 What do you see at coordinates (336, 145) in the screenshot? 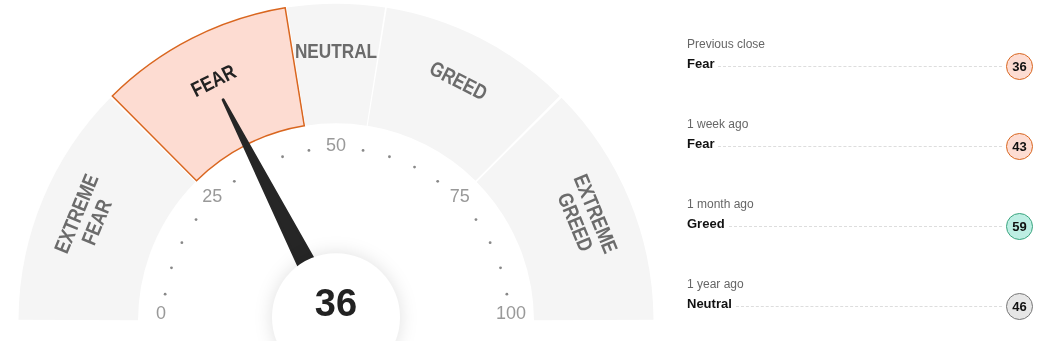
I see `text: 50` at bounding box center [336, 145].